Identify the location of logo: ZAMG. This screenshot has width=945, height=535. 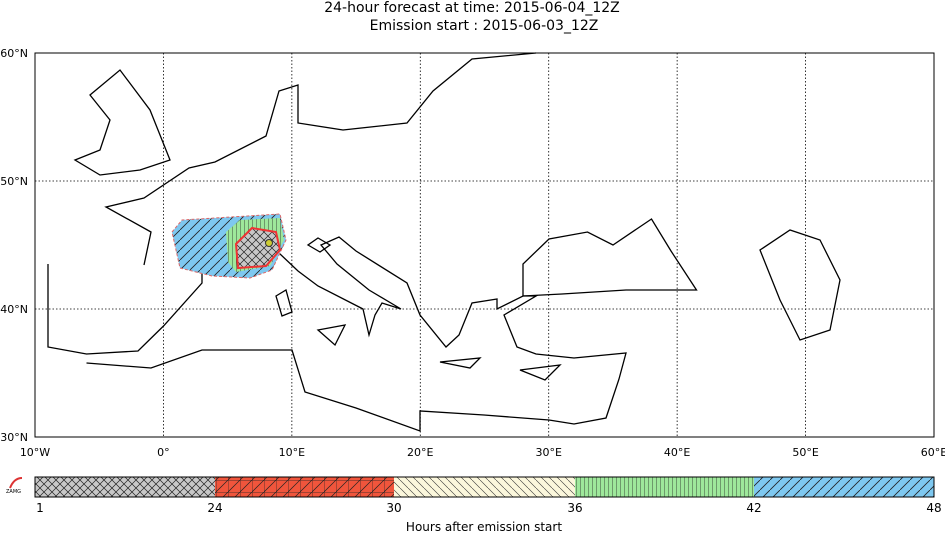
(14, 486).